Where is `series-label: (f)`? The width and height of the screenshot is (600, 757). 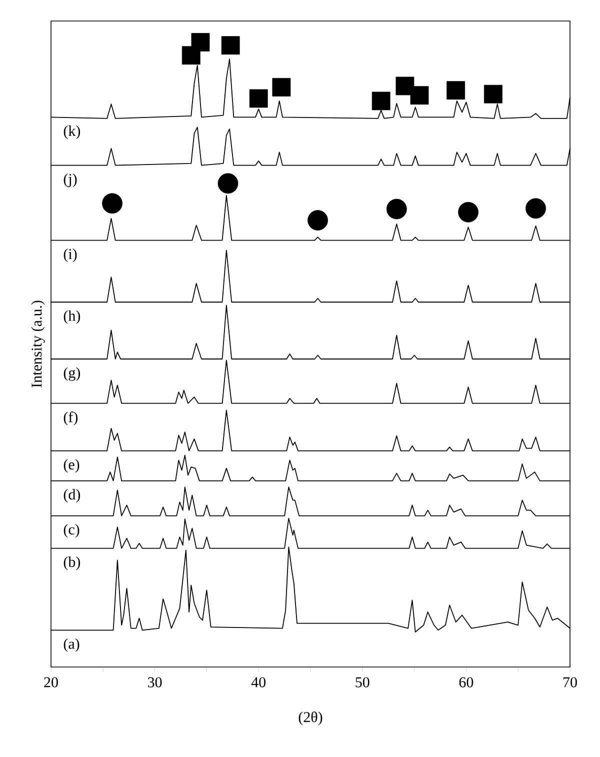
series-label: (f) is located at coordinates (71, 419).